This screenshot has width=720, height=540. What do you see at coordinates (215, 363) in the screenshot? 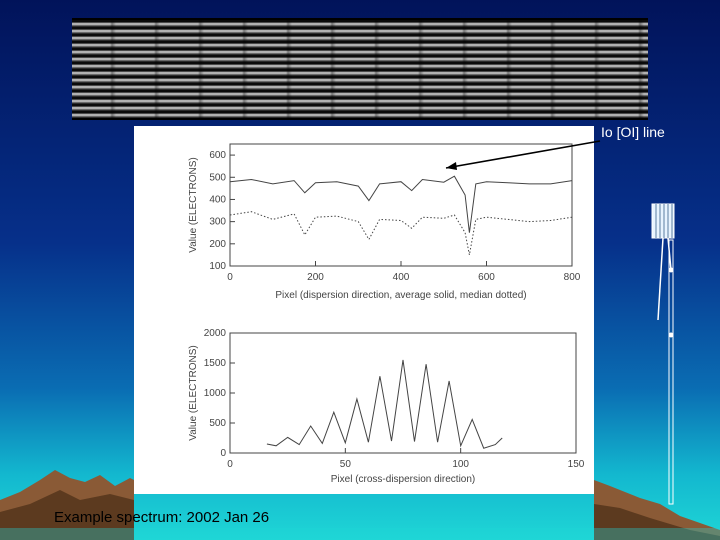
I see `y-tick-label: 1500` at bounding box center [215, 363].